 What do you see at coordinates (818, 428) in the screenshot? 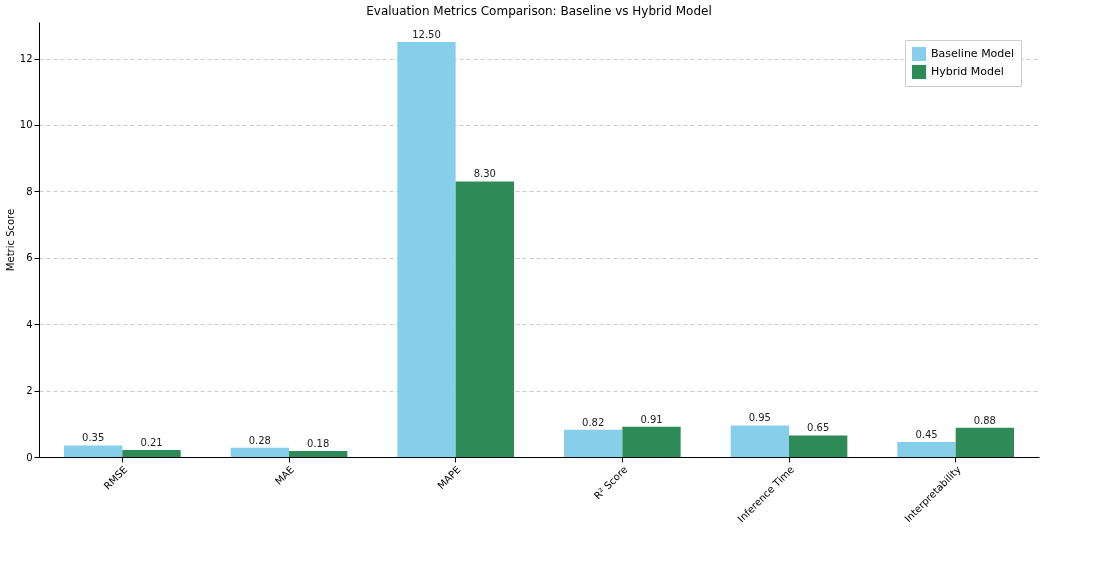
I see `data-label: 0.65` at bounding box center [818, 428].